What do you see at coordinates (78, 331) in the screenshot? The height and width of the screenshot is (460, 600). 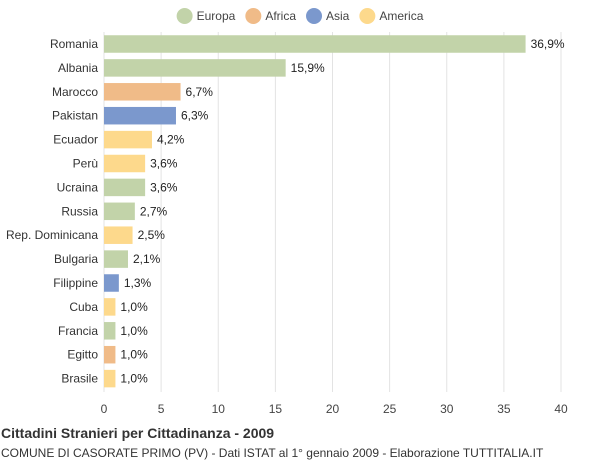 I see `category-label: Francia` at bounding box center [78, 331].